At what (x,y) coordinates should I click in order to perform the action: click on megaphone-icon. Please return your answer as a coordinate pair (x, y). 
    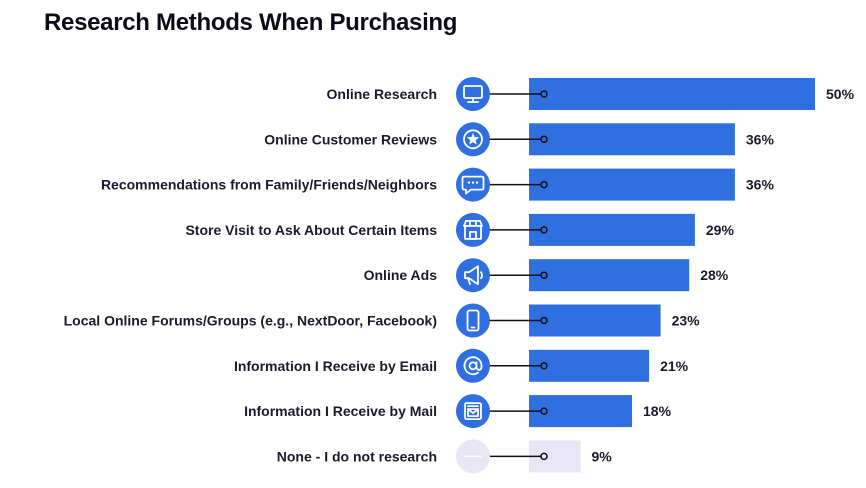
    Looking at the image, I should click on (473, 275).